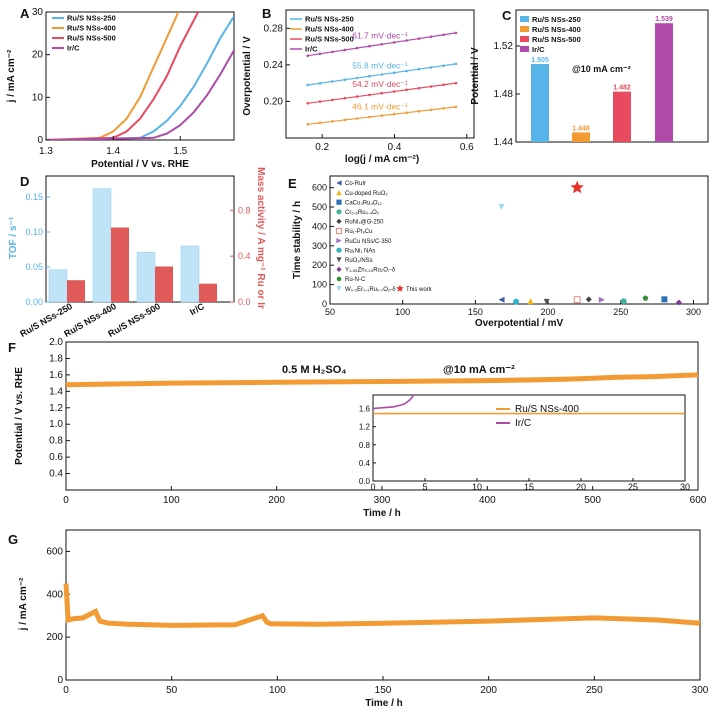 The width and height of the screenshot is (716, 714). Describe the element at coordinates (60, 680) in the screenshot. I see `y-tick-label: 0` at that location.